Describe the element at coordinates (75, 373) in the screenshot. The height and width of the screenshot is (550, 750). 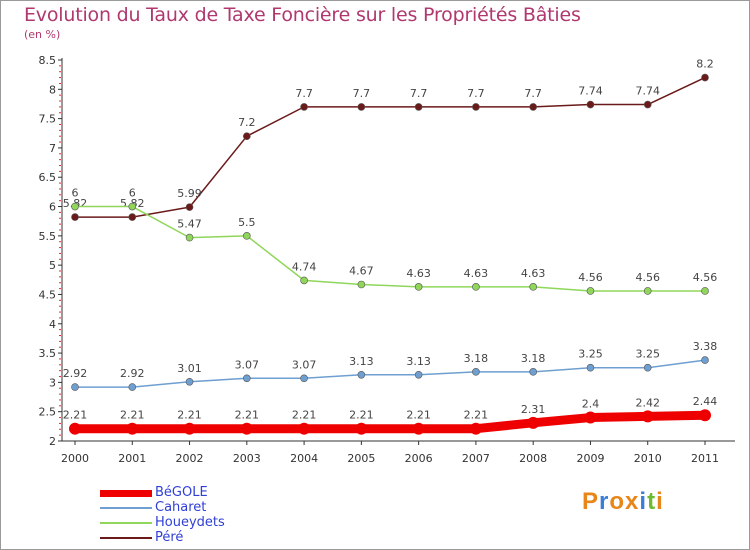
I see `data-label-caharet: 2.92` at that location.